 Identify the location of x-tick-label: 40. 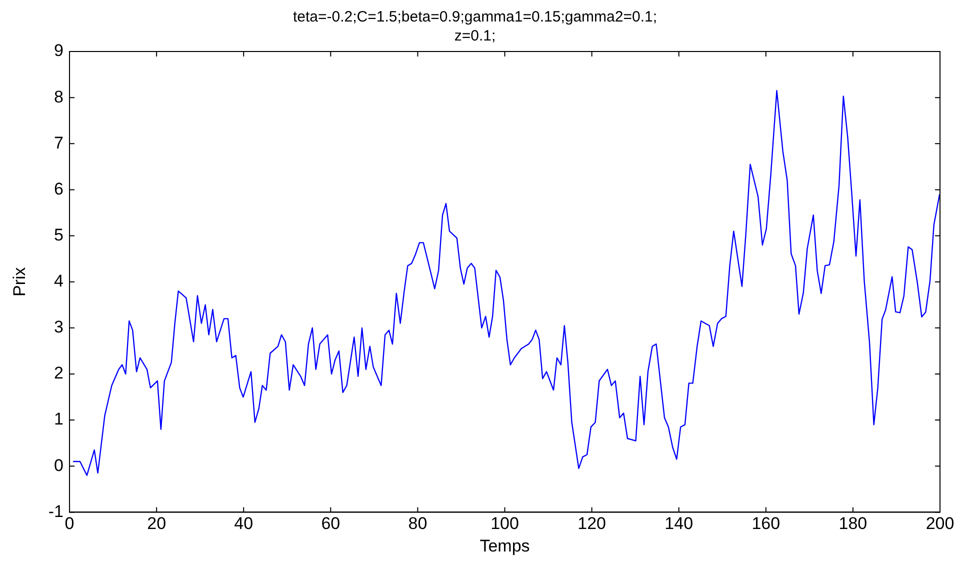
(244, 524).